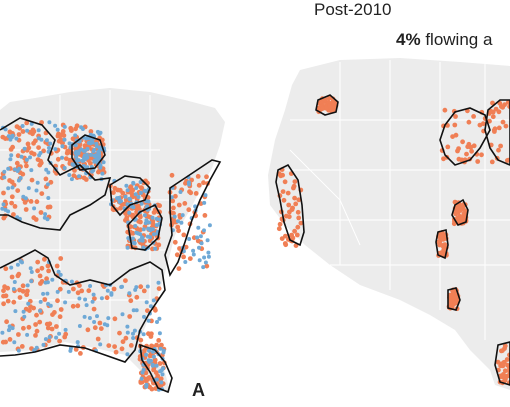  I want to click on aquifer-outline-florida, so click(156, 368).